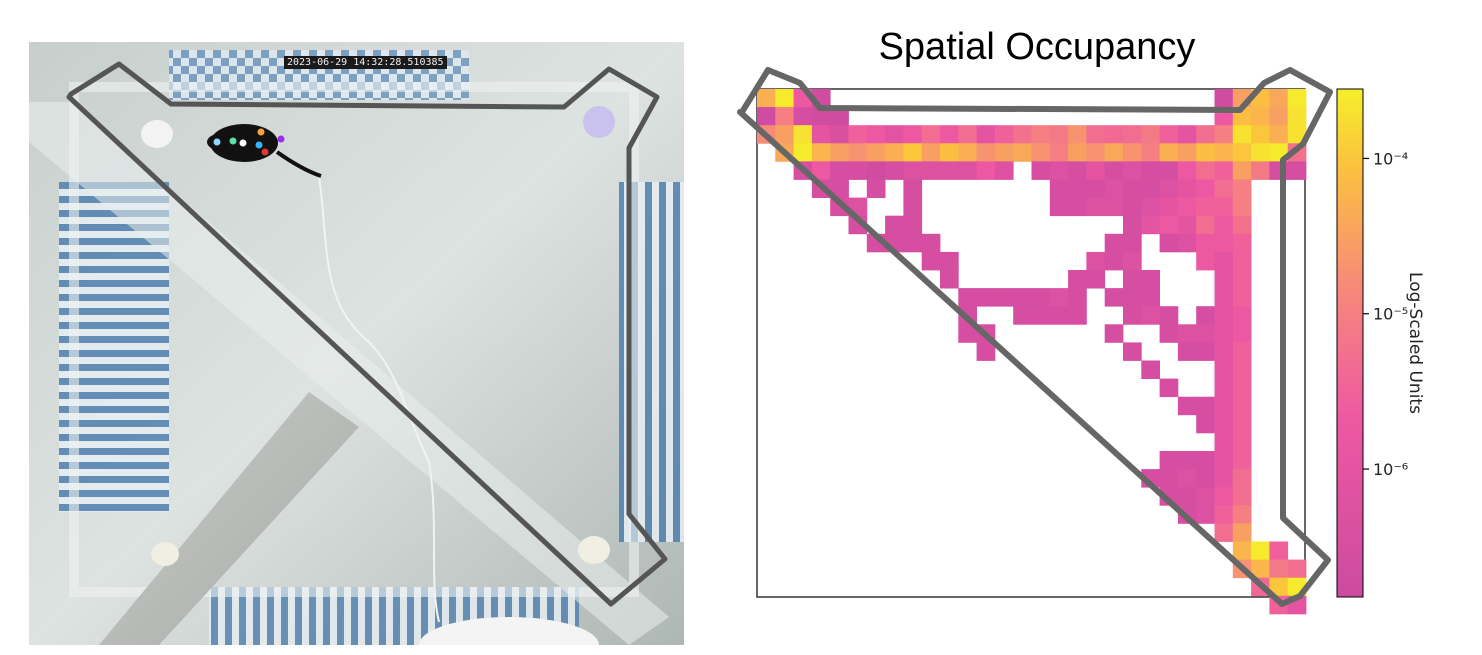 This screenshot has width=1482, height=655. What do you see at coordinates (157, 134) in the screenshot?
I see `corner-port-tl` at bounding box center [157, 134].